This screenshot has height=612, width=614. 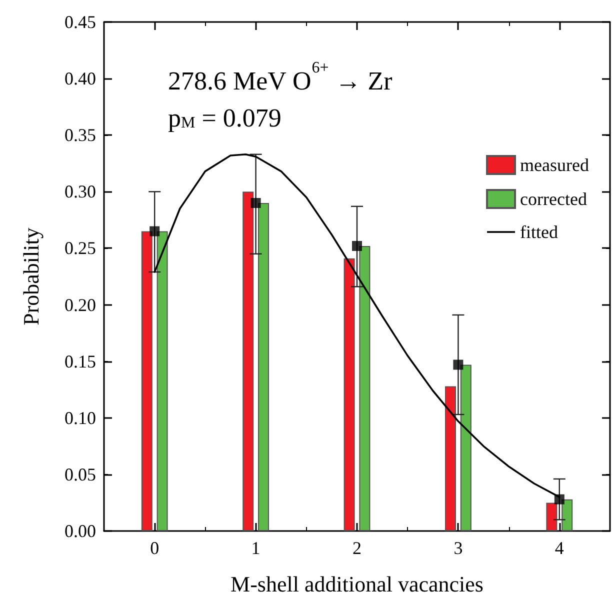 What do you see at coordinates (80, 135) in the screenshot?
I see `y-tick-label: 0.35` at bounding box center [80, 135].